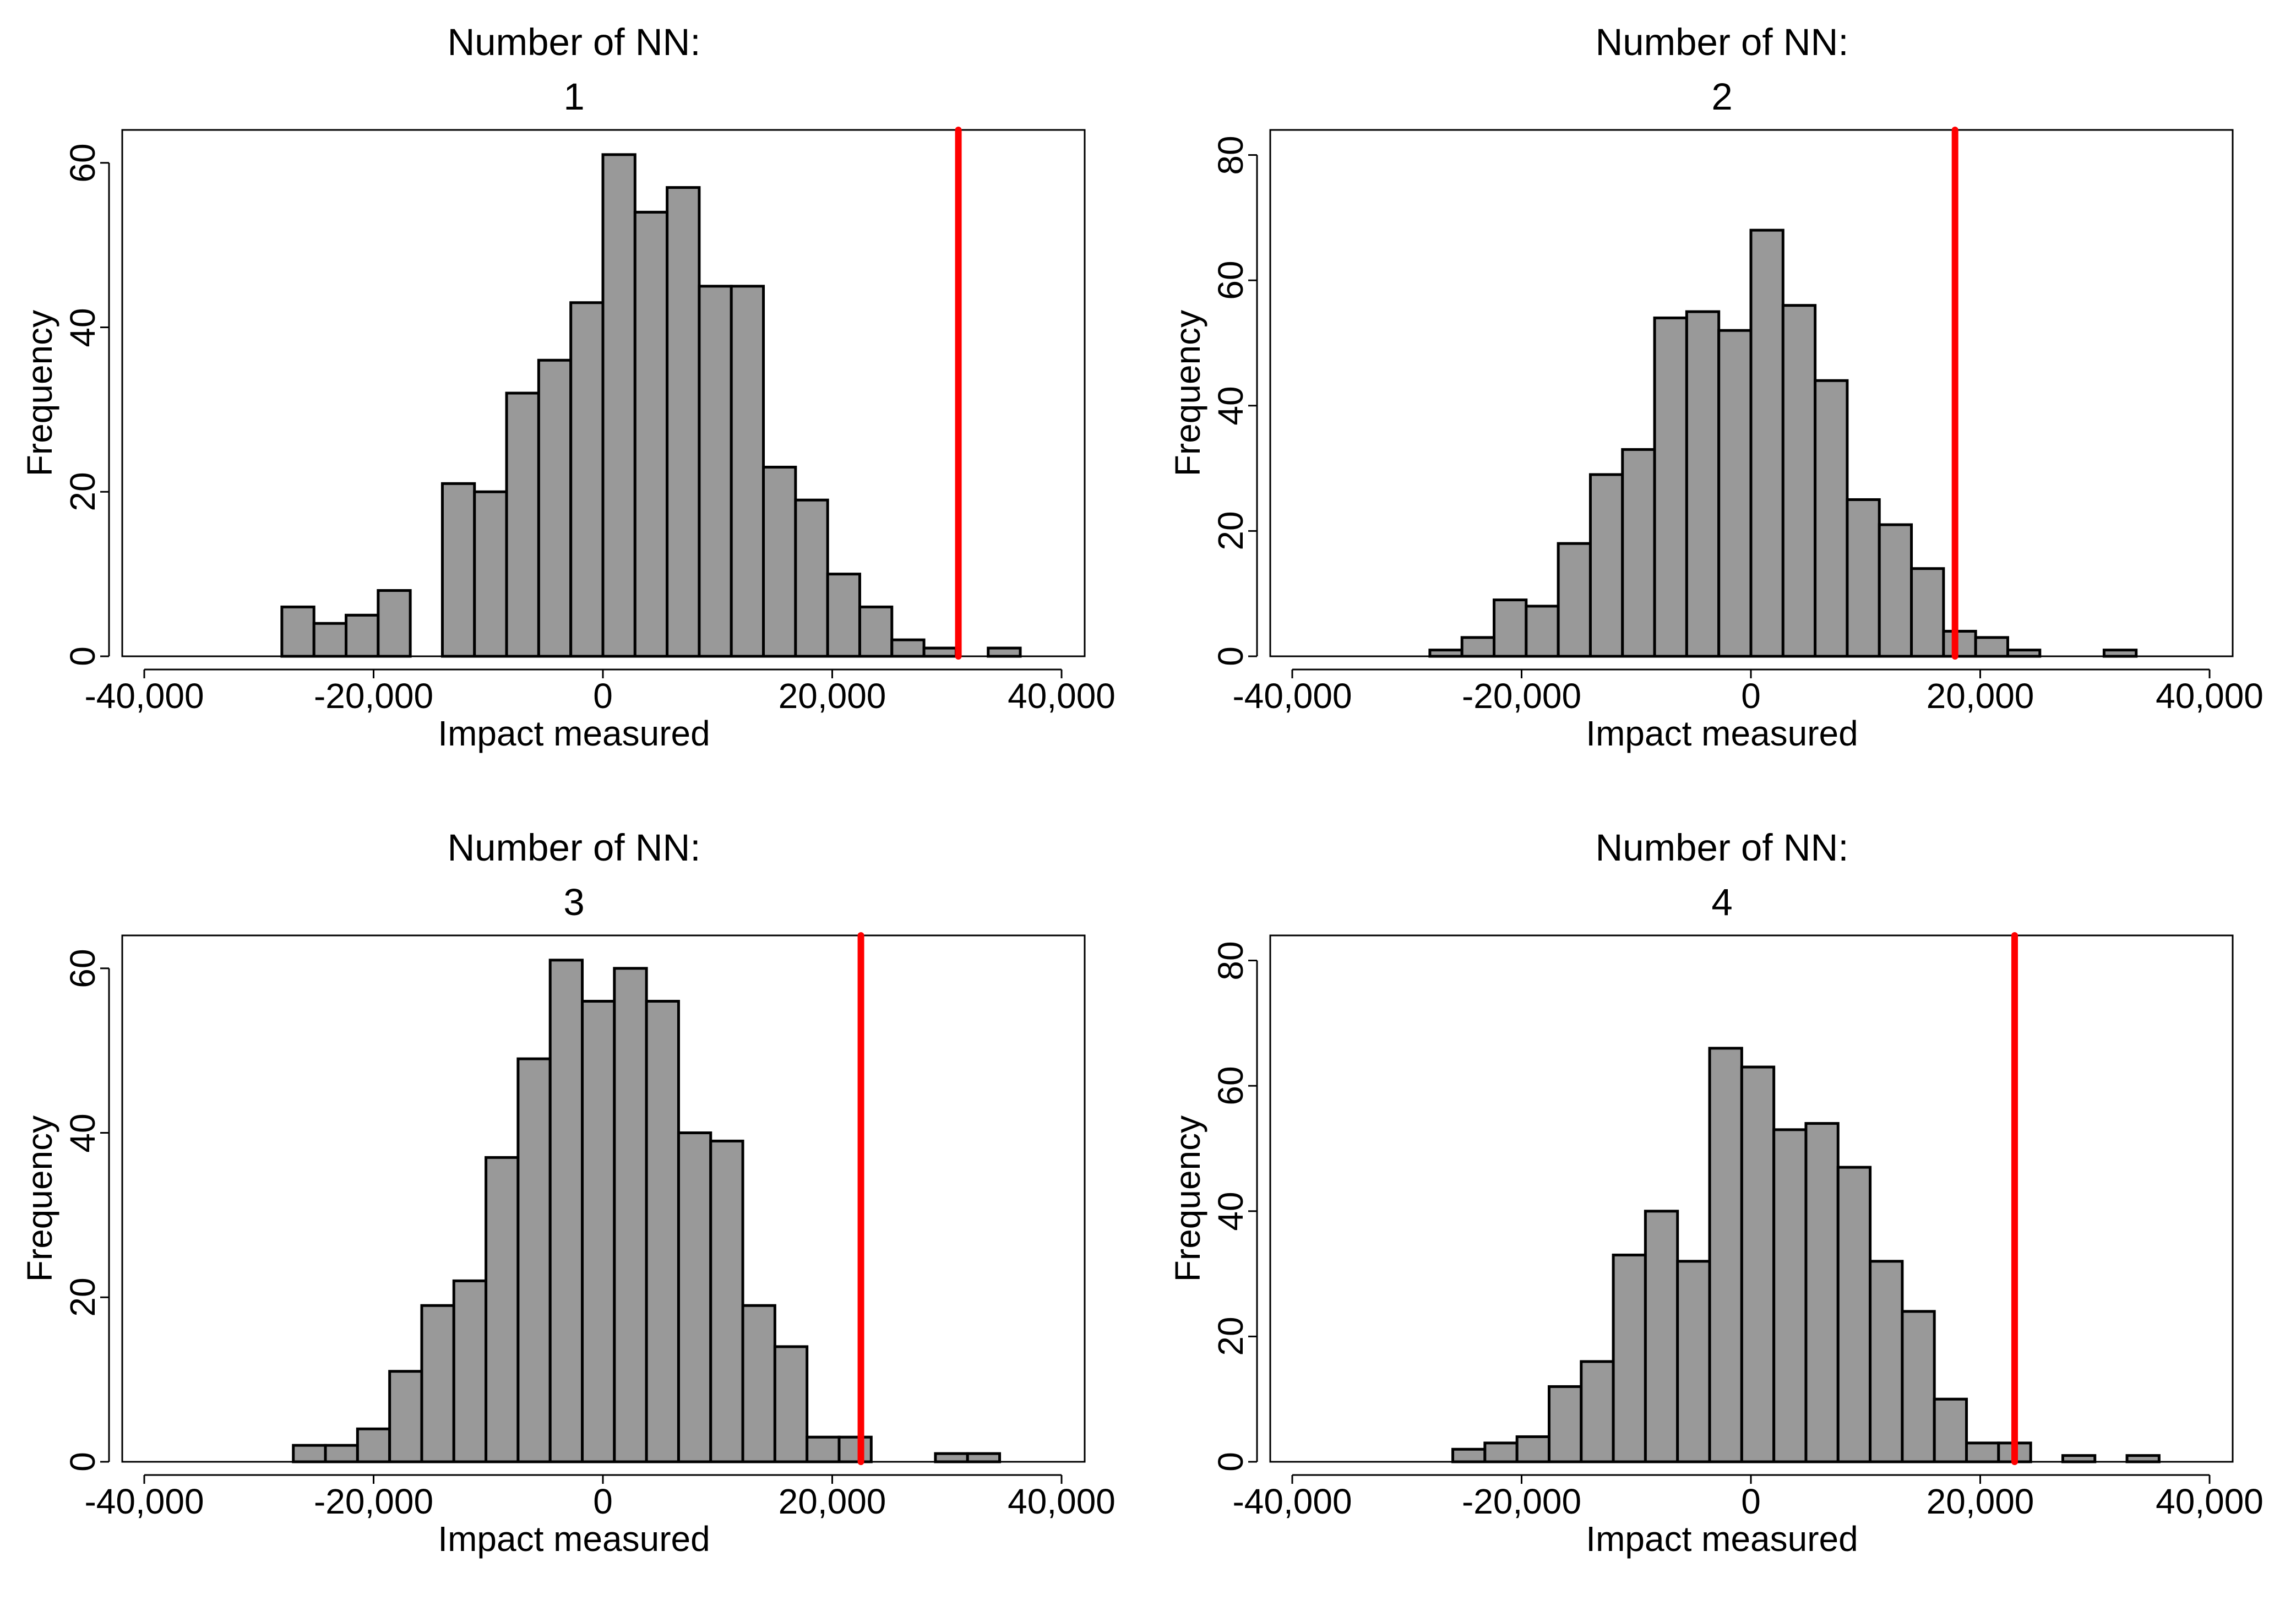 The width and height of the screenshot is (2296, 1611). What do you see at coordinates (574, 902) in the screenshot?
I see `chart-title-line2: 3` at bounding box center [574, 902].